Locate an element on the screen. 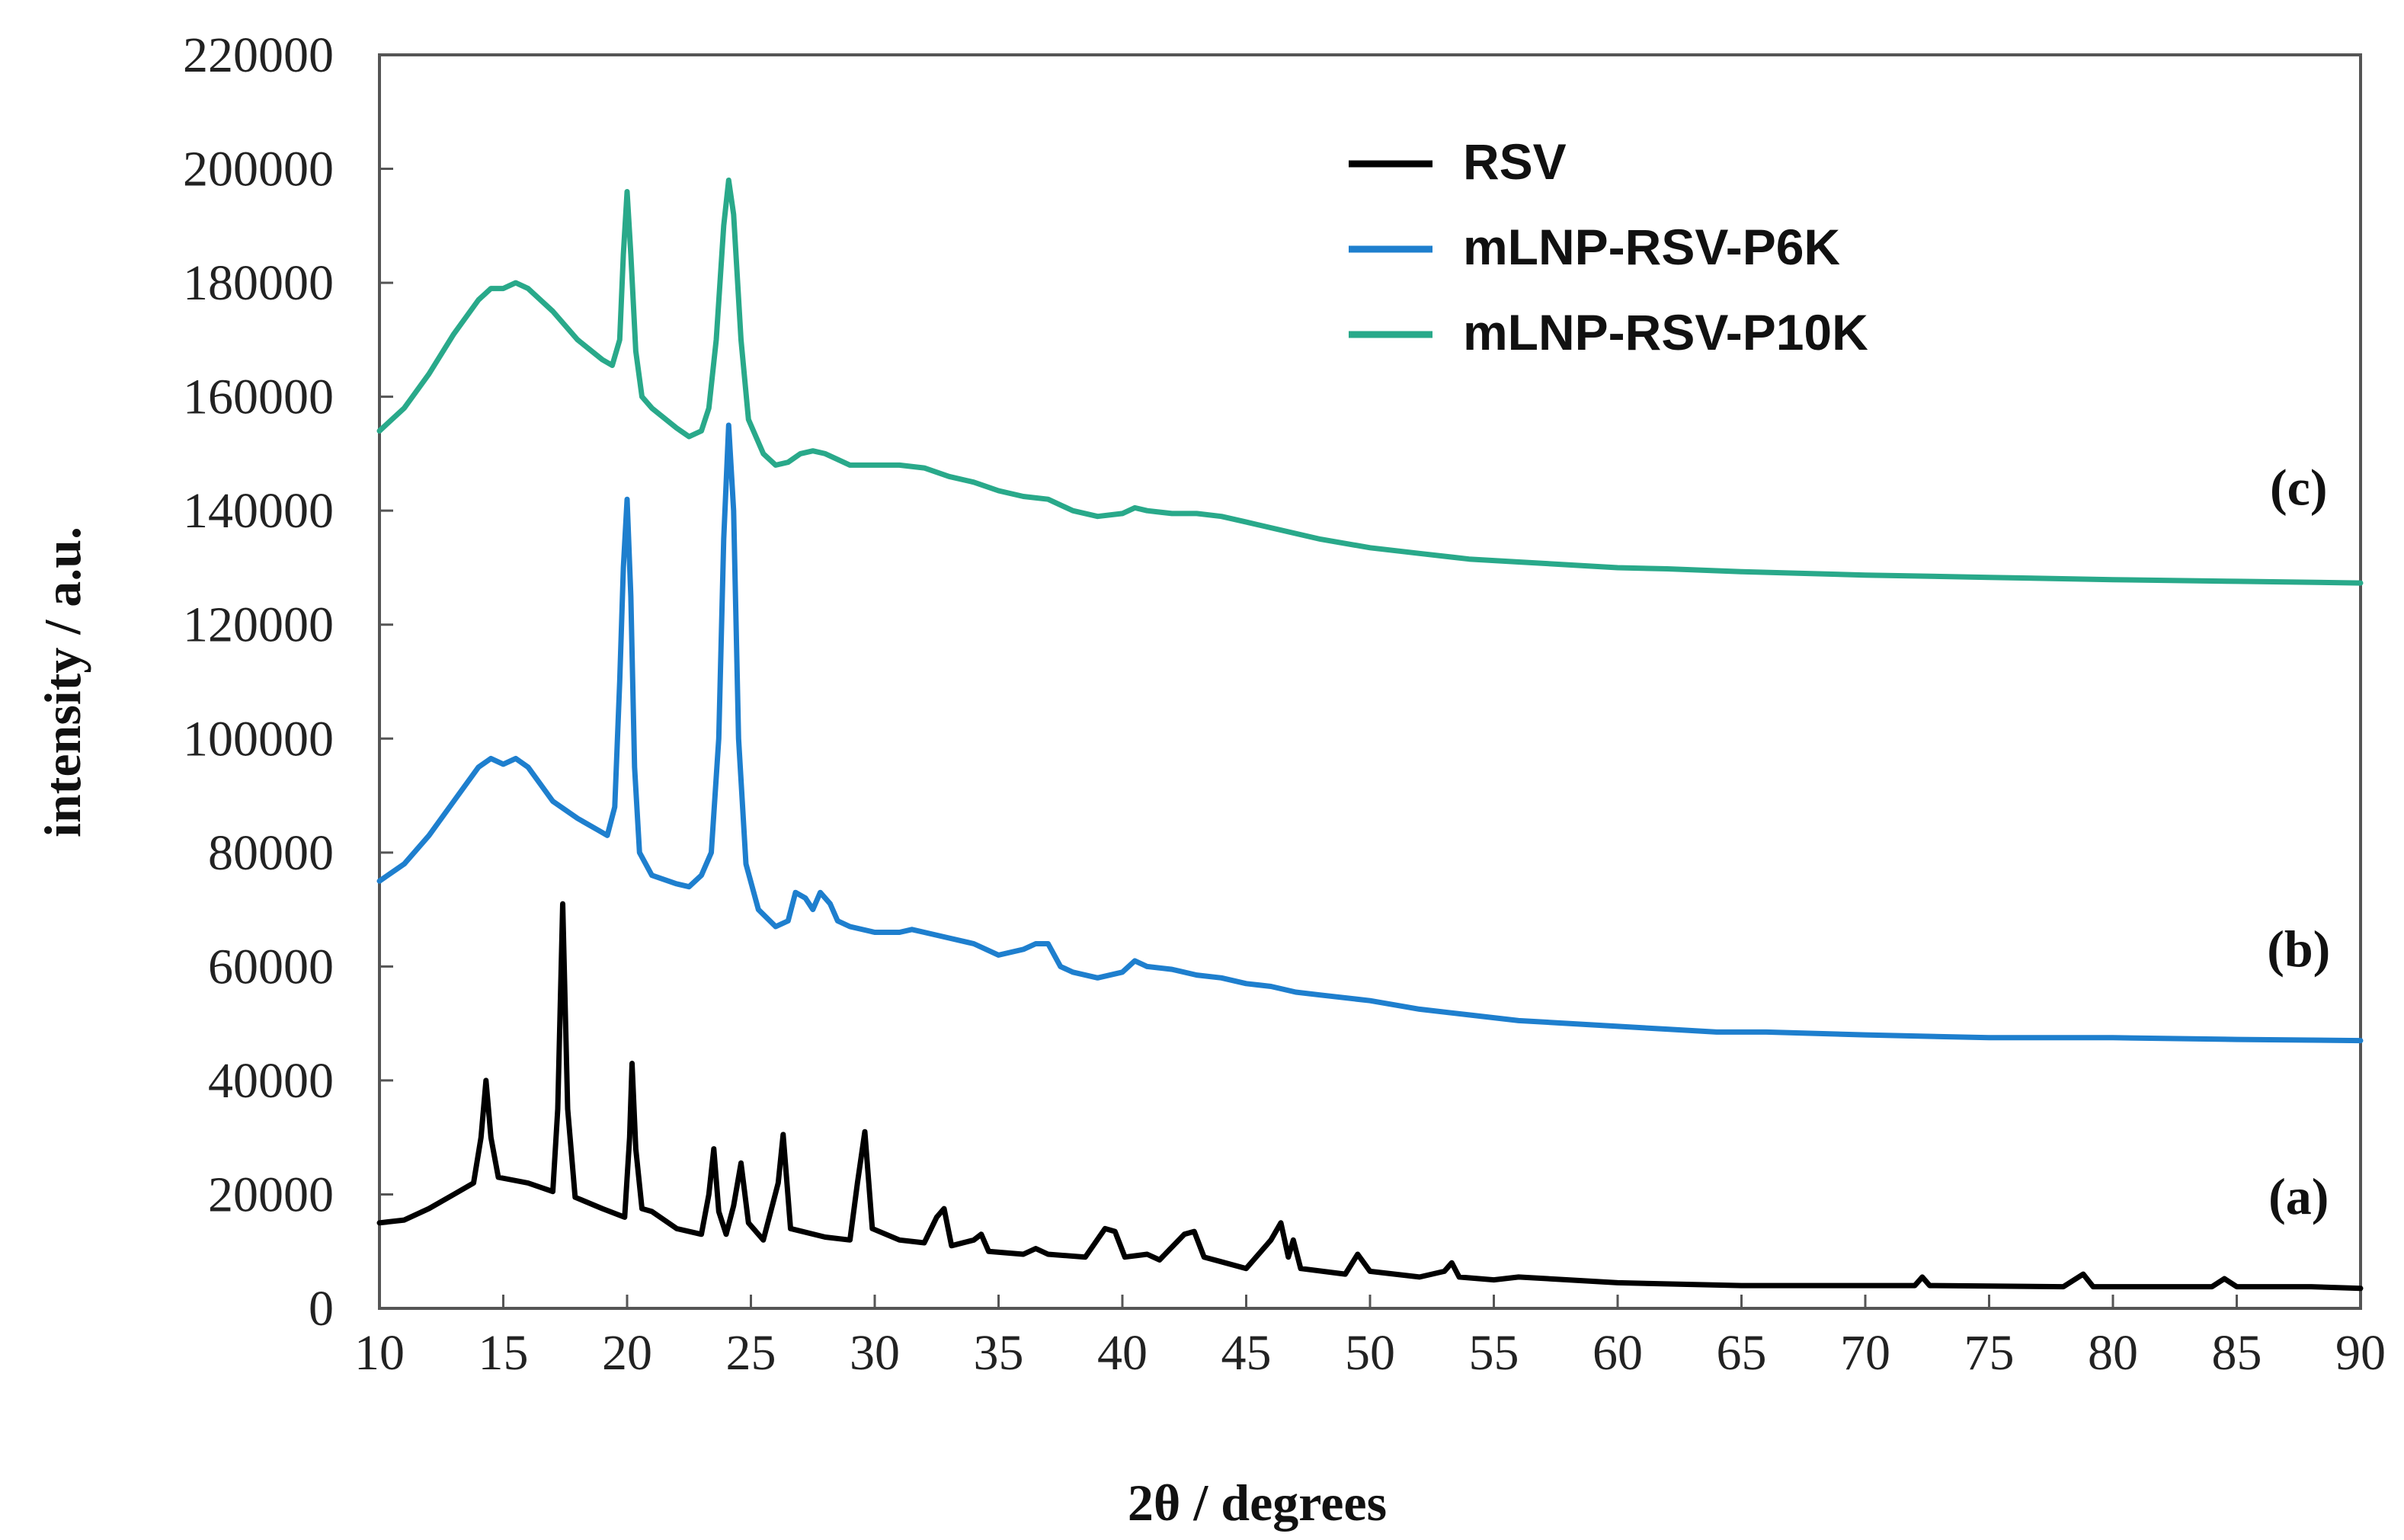 The image size is (2404, 1540). x-tick-label: 55 is located at coordinates (1494, 1353).